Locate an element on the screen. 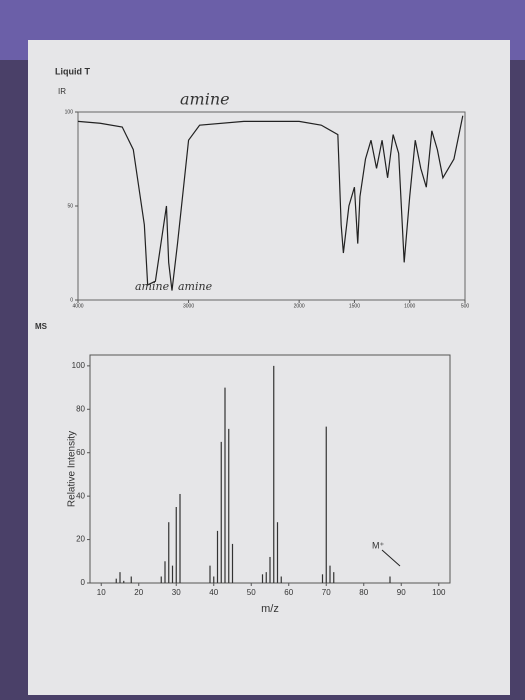 Image resolution: width=525 pixels, height=700 pixels. x-tick-label: 80 is located at coordinates (363, 592).